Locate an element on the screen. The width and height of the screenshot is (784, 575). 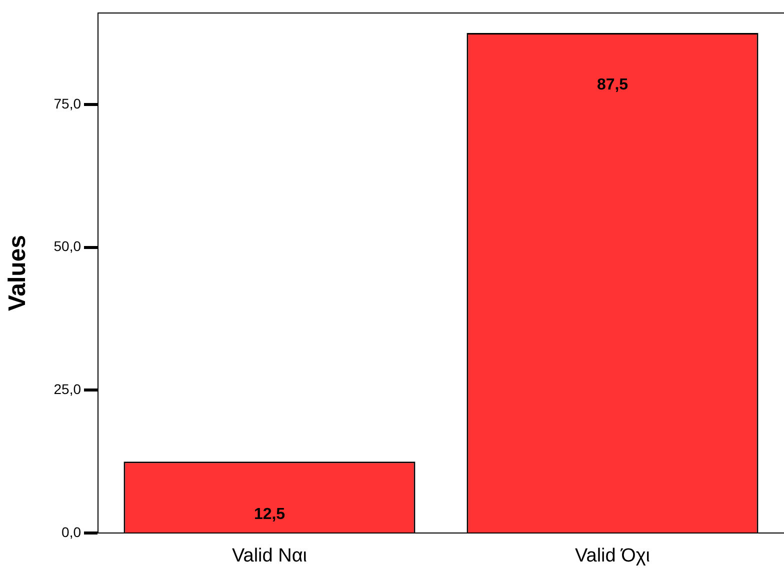
y-tick-label: 0,0 is located at coordinates (72, 532).